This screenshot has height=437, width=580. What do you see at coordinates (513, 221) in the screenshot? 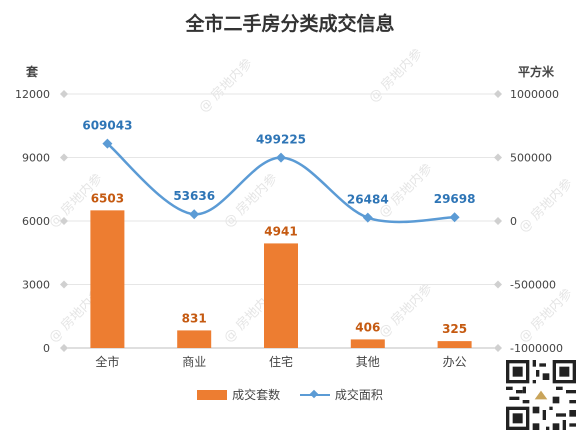
I see `right-tick-label: 0` at bounding box center [513, 221].